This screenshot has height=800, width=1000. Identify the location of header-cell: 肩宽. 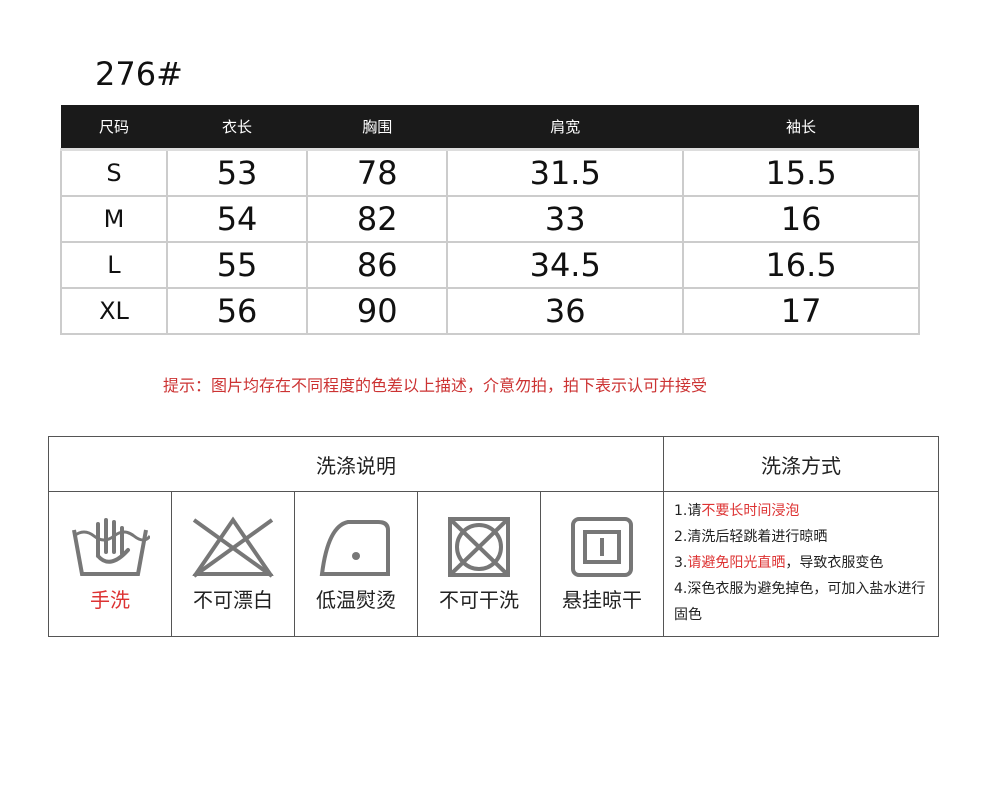
(565, 128).